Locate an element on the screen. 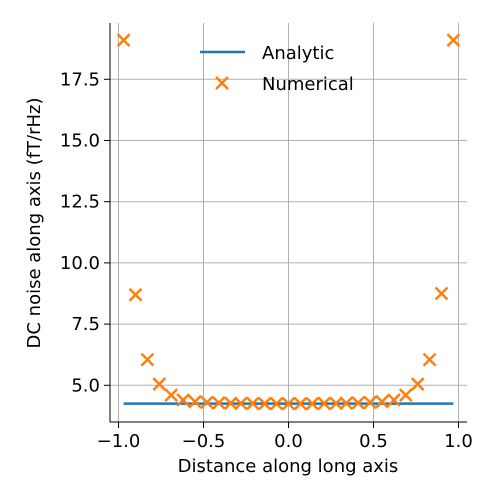  x-tick-label: 0.0 is located at coordinates (288, 441).